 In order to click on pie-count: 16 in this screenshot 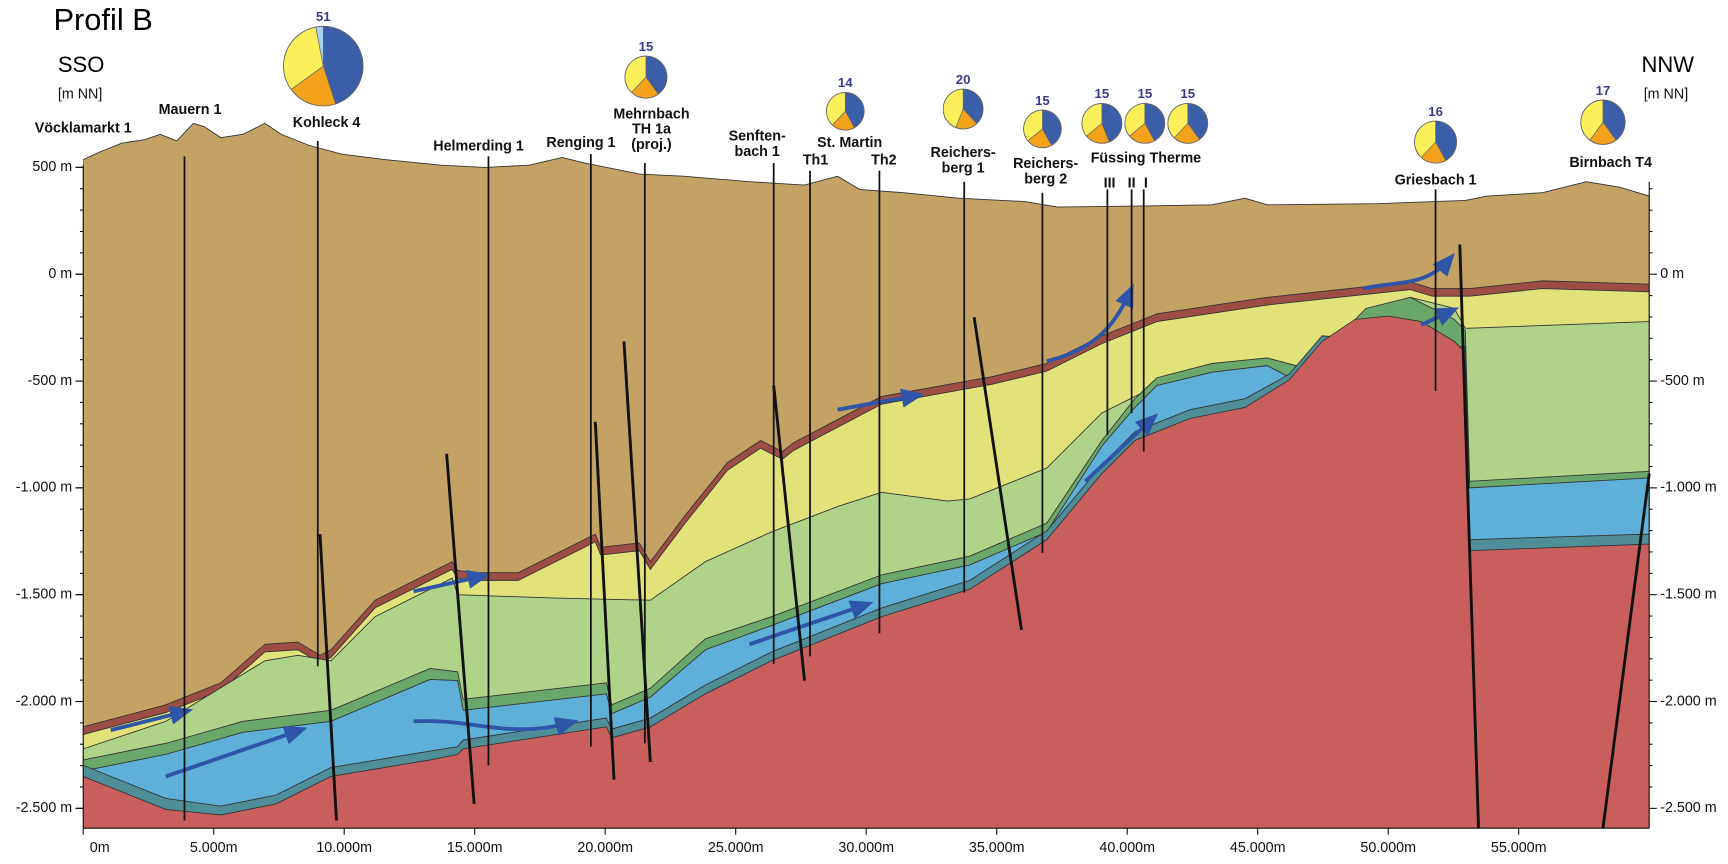, I will do `click(1435, 111)`.